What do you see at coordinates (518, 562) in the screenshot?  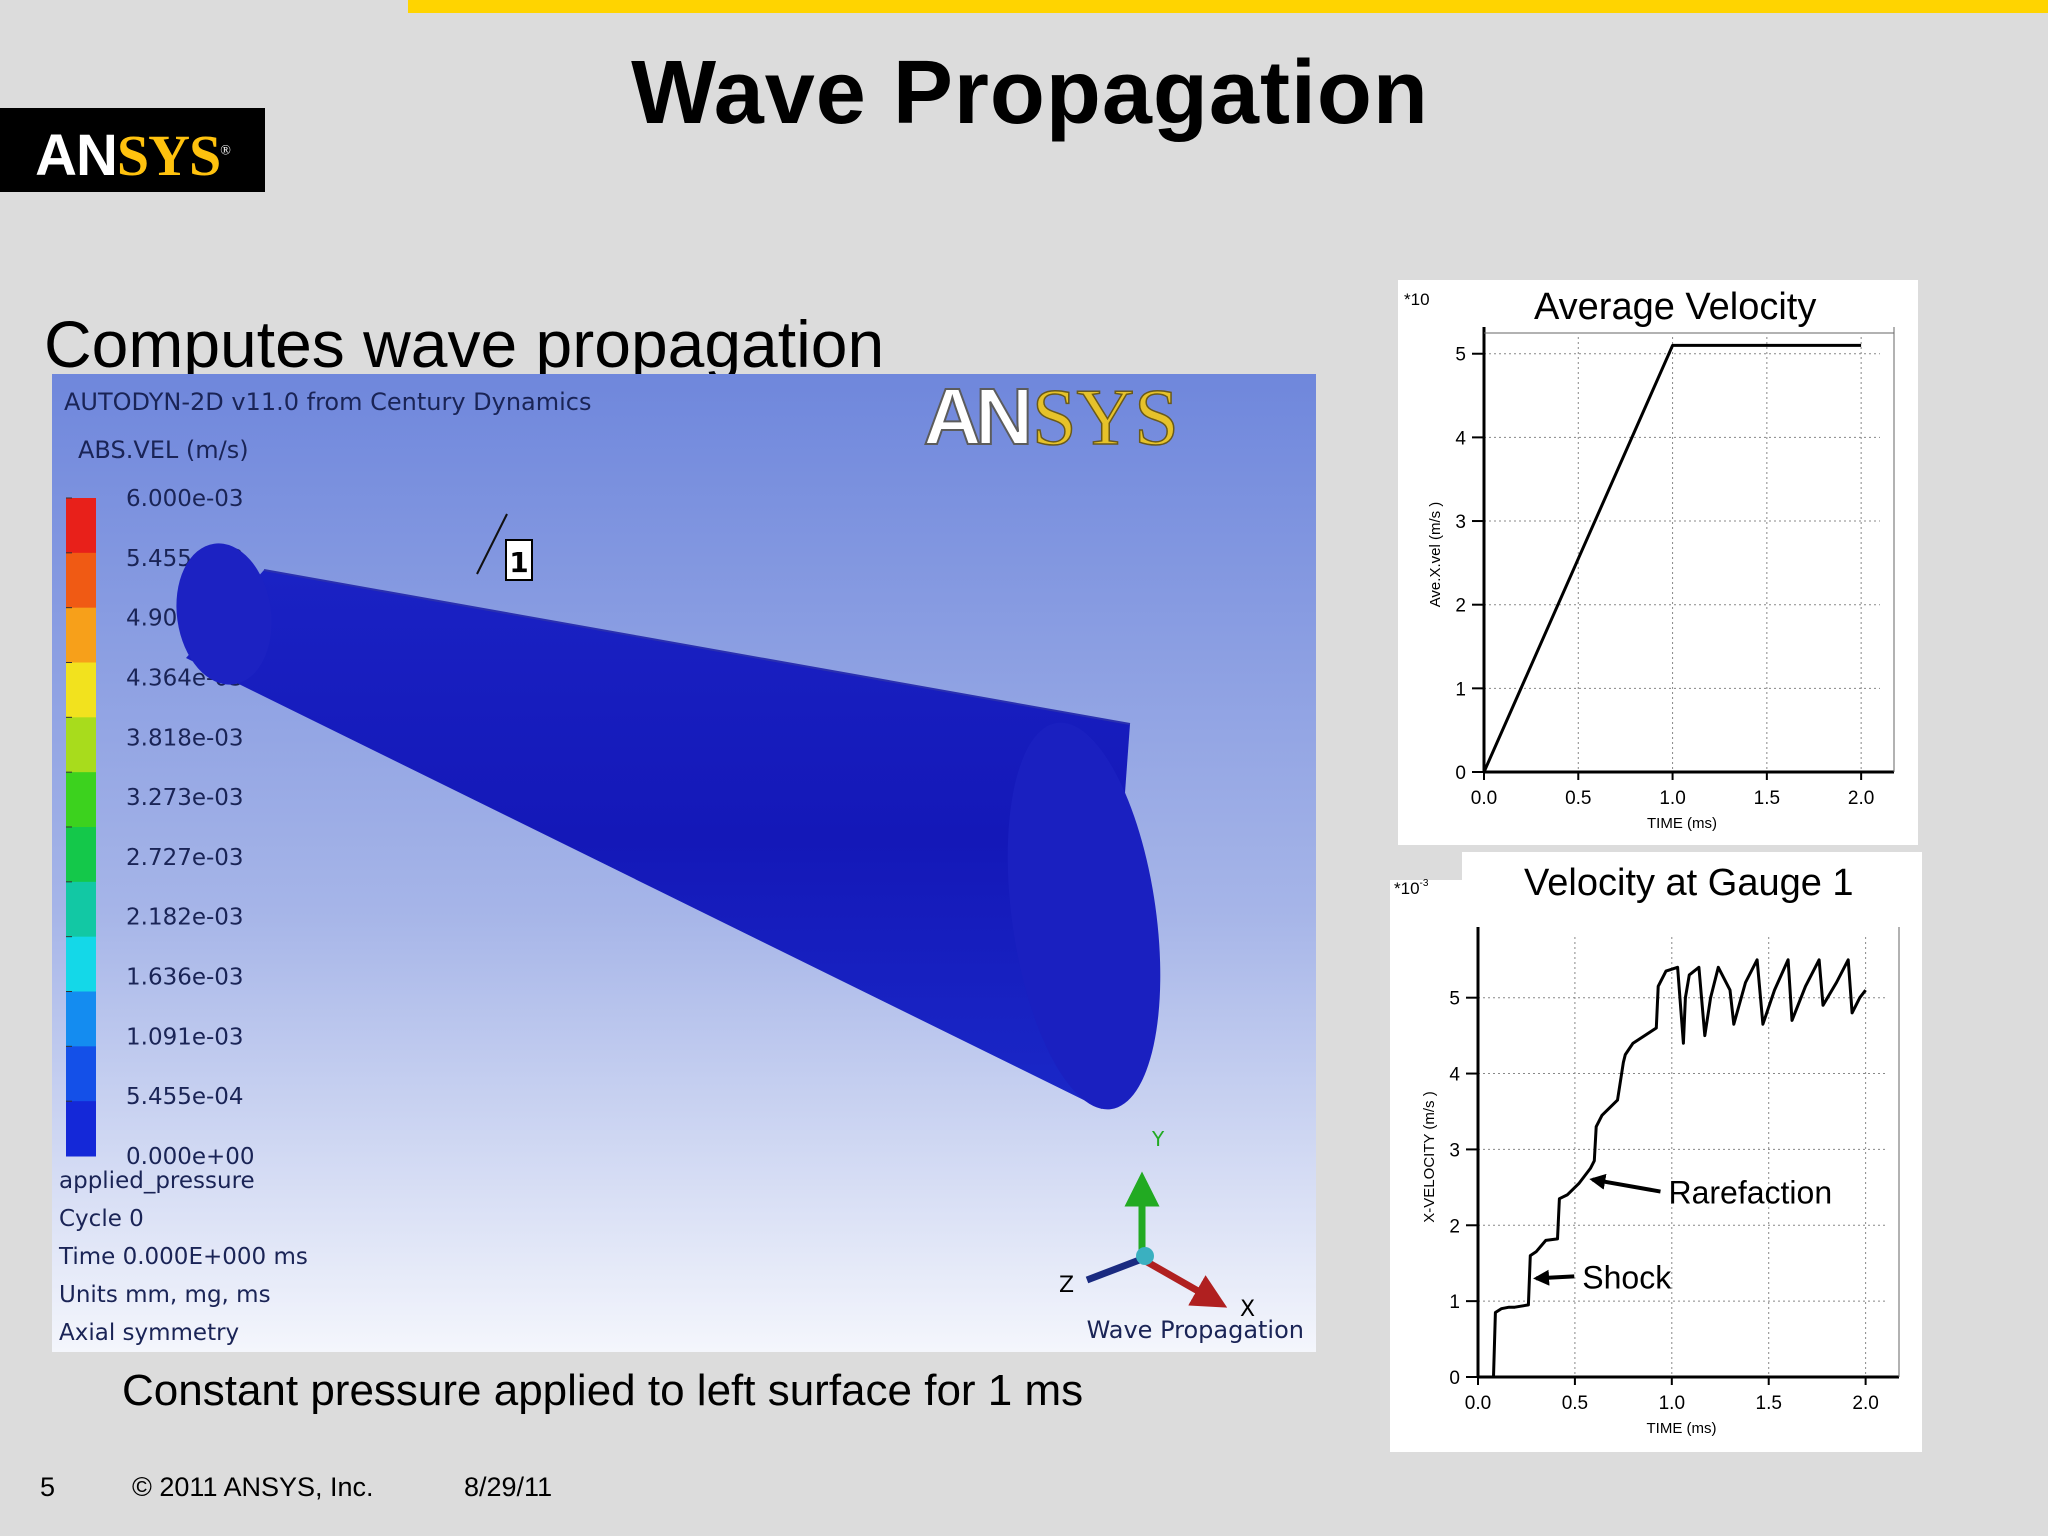 I see `gauge-label: 1` at bounding box center [518, 562].